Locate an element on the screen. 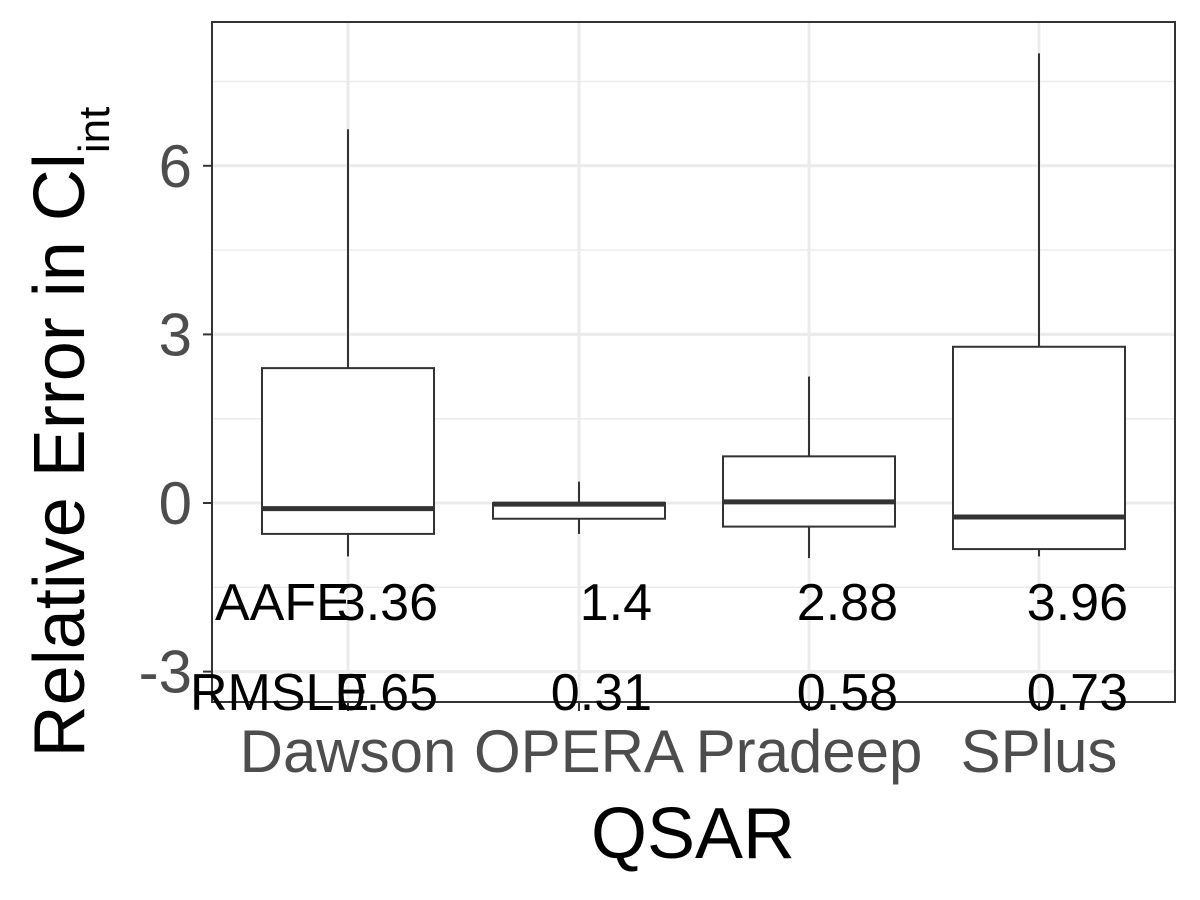  x-tick-label: Pradeep is located at coordinates (809, 751).